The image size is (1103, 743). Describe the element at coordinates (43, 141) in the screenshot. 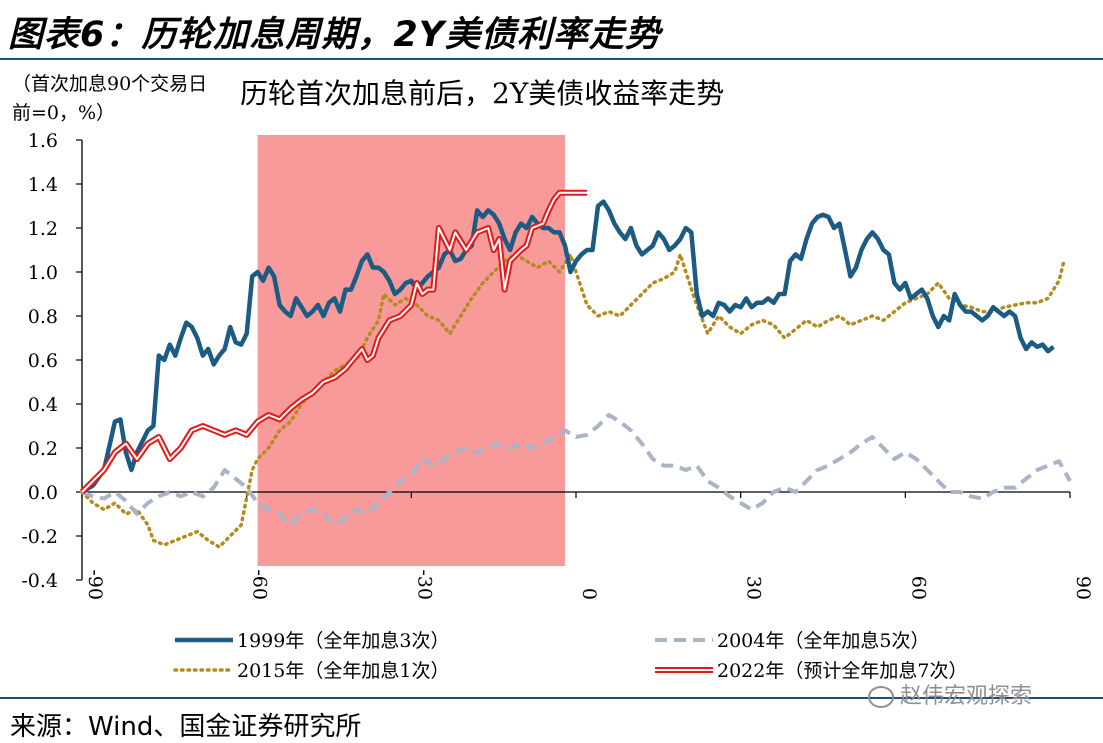

I see `y-tick-label: 1.6` at that location.